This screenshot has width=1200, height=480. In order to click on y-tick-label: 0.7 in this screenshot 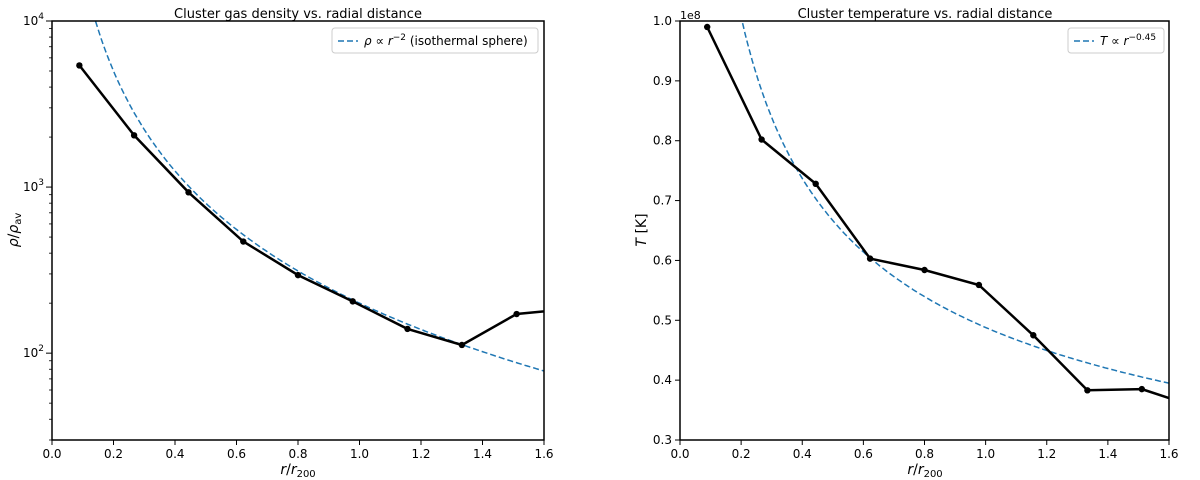, I will do `click(662, 201)`.